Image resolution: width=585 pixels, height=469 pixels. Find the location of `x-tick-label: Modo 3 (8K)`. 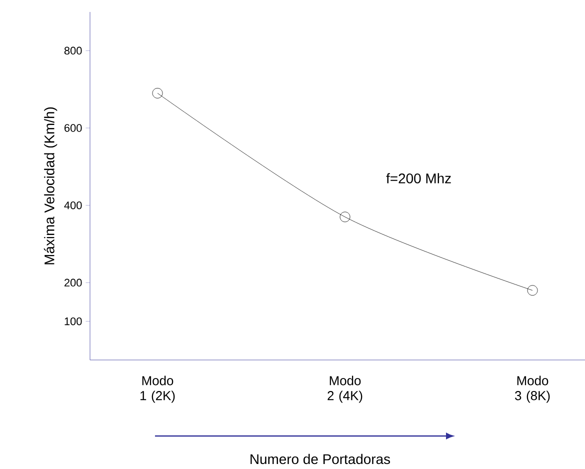

x-tick-label: Modo 3 (8K) is located at coordinates (532, 389).